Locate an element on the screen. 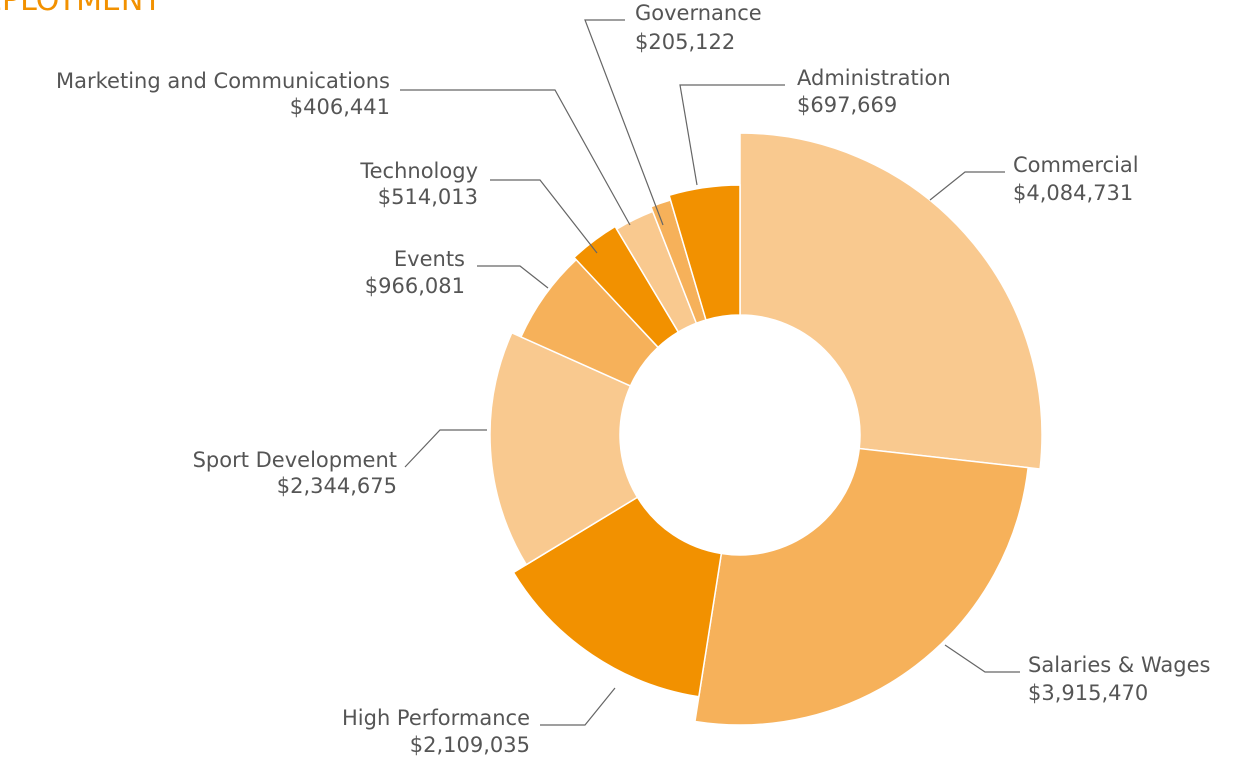 The image size is (1245, 767). segment-label: Commercial is located at coordinates (1076, 165).